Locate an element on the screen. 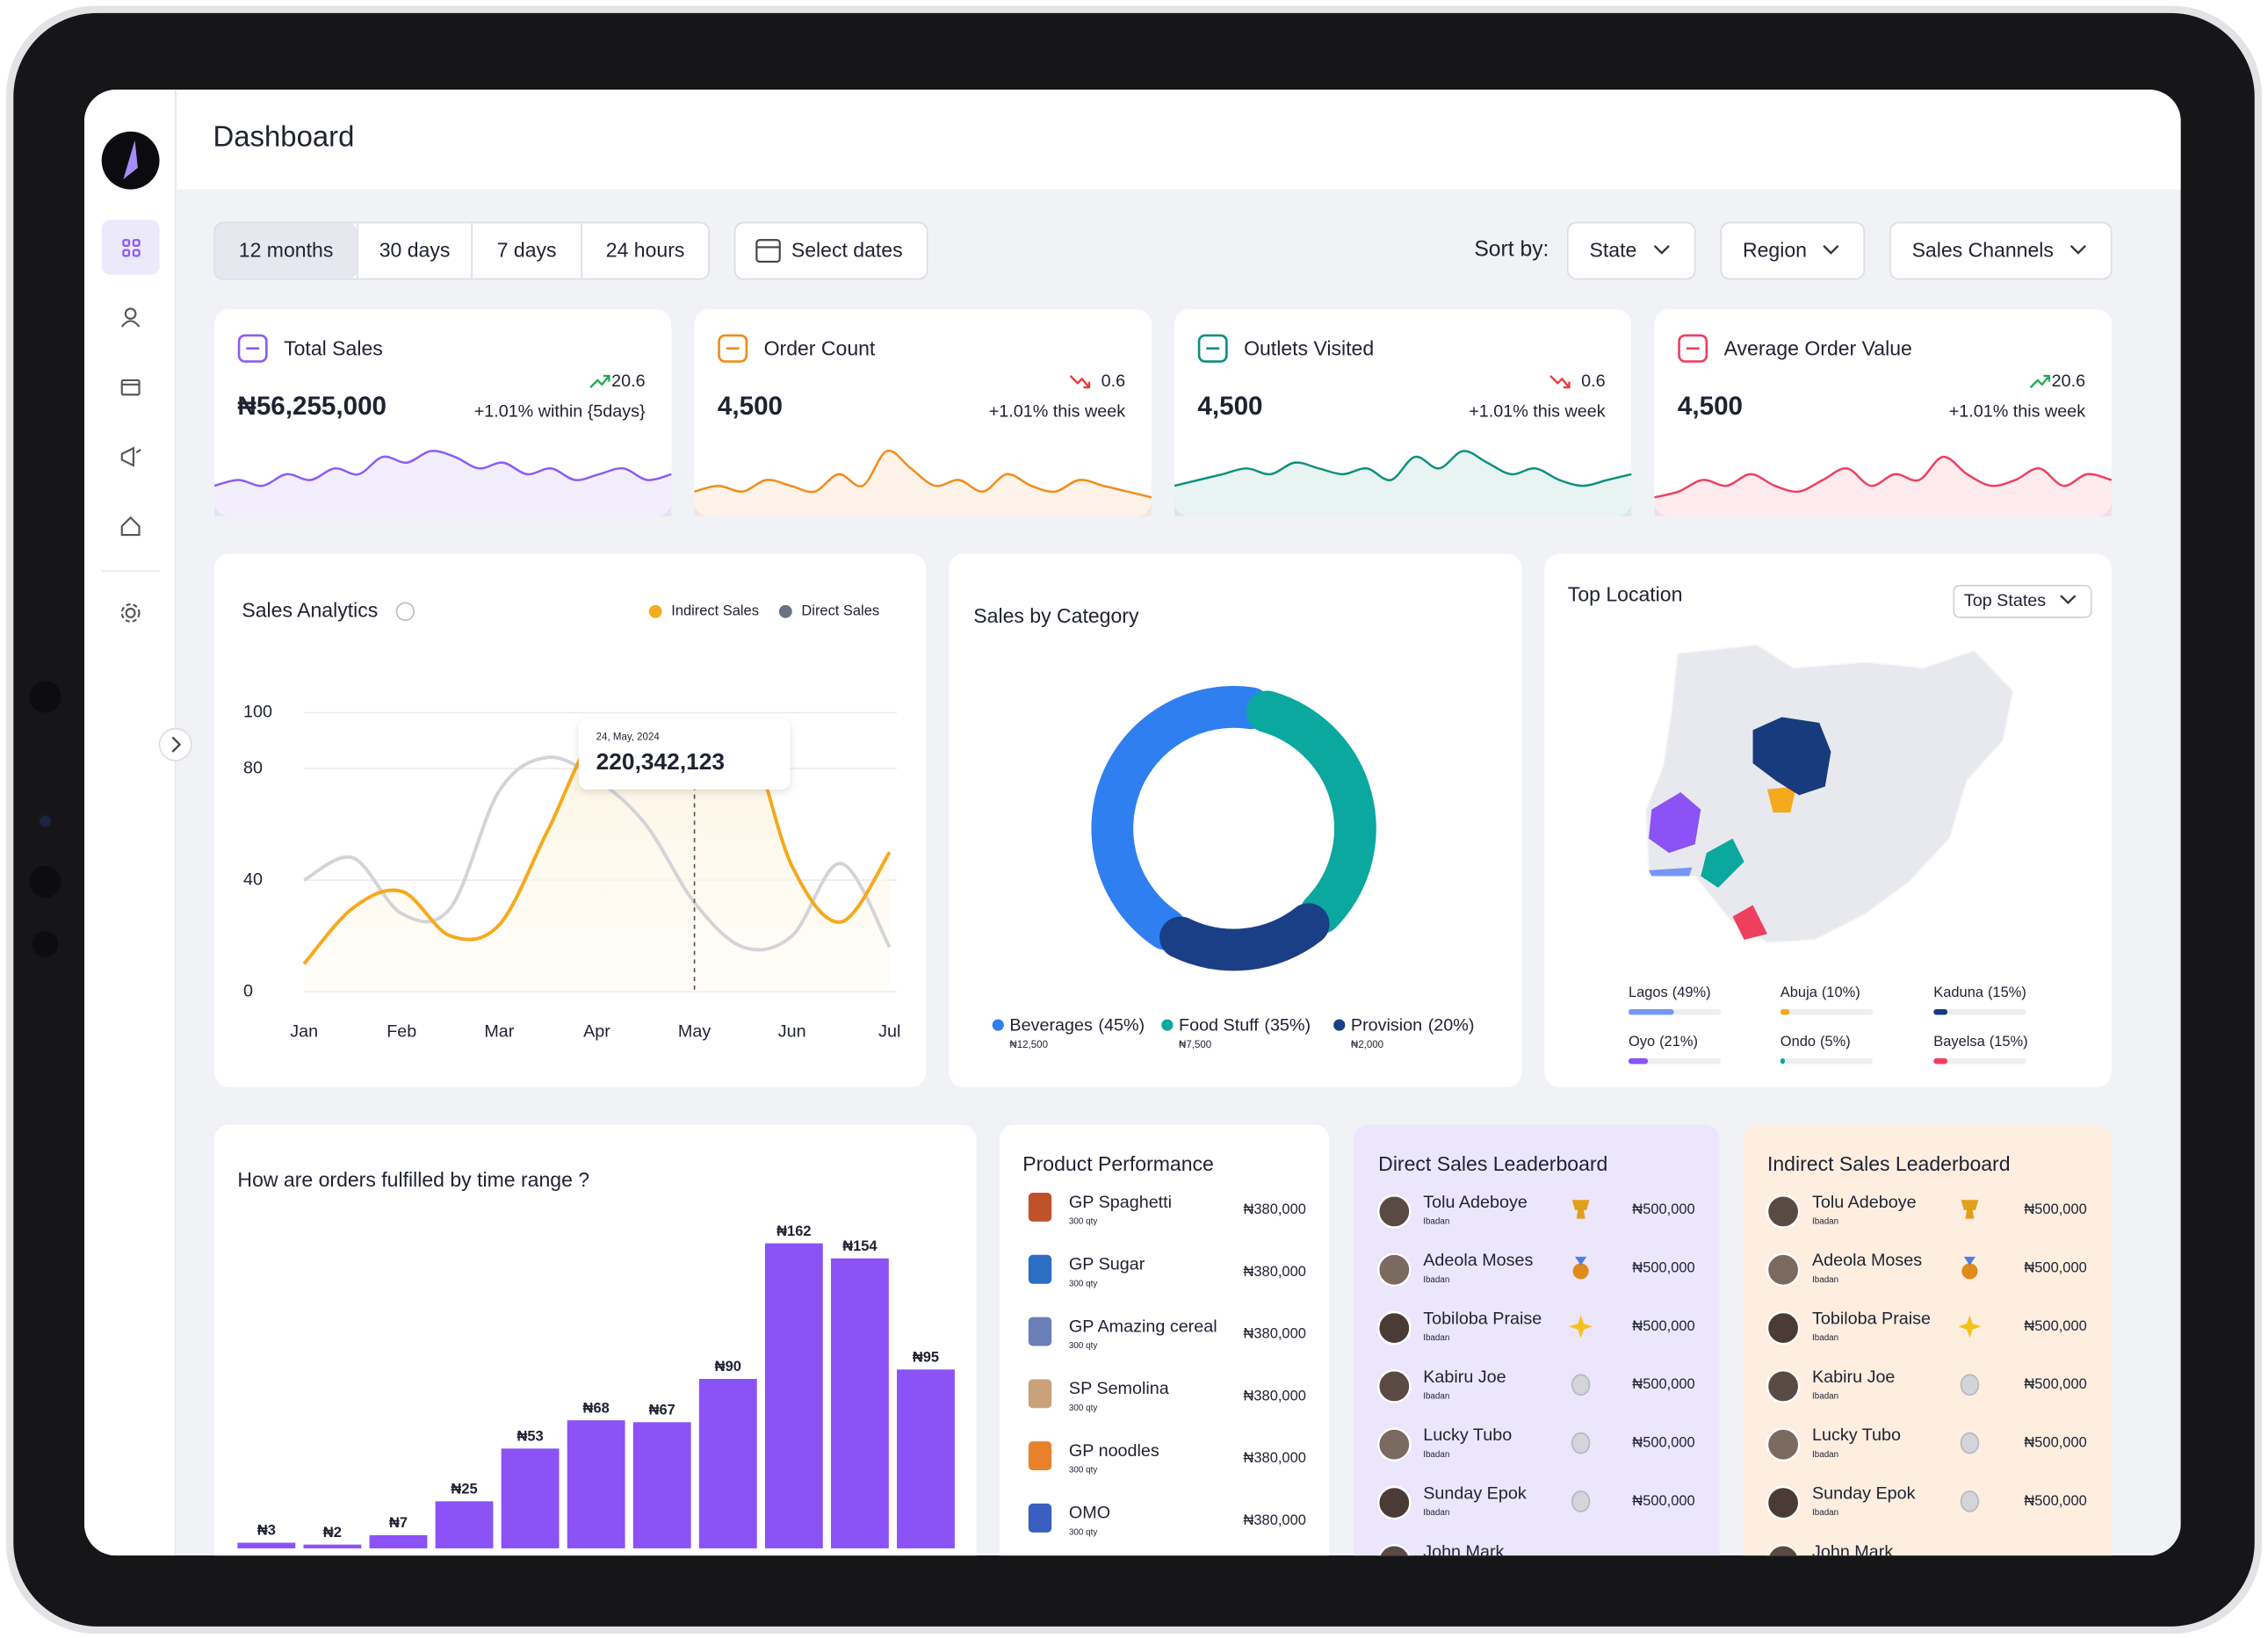 This screenshot has width=2268, height=1638. info-icon is located at coordinates (405, 611).